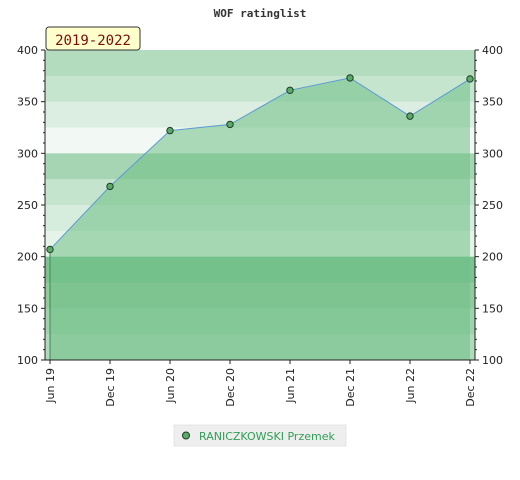  I want to click on y-tick-label-left: 400, so click(27, 50).